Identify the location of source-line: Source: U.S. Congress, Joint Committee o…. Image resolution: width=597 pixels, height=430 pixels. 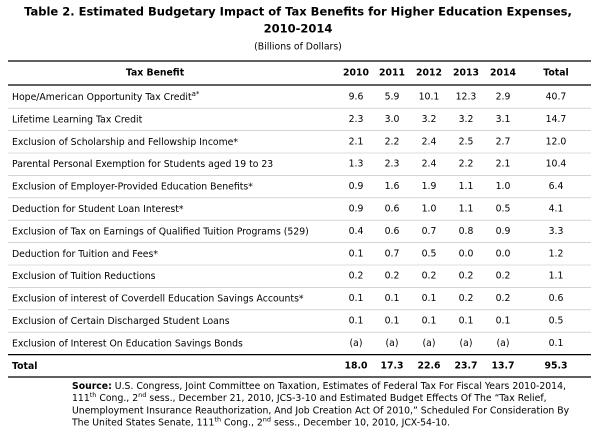
(319, 386).